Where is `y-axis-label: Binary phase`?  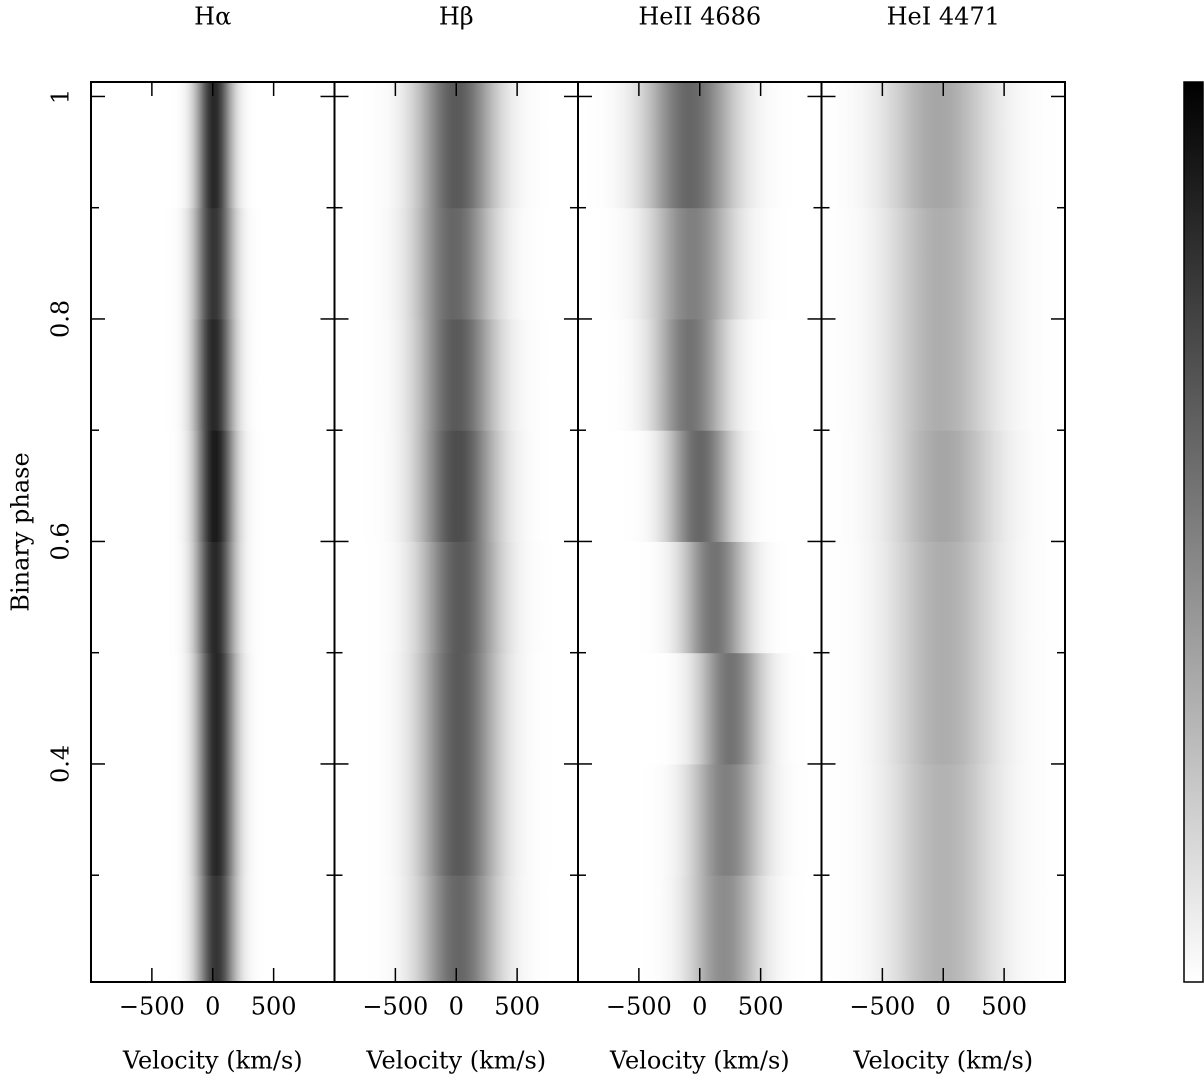 y-axis-label: Binary phase is located at coordinates (21, 531).